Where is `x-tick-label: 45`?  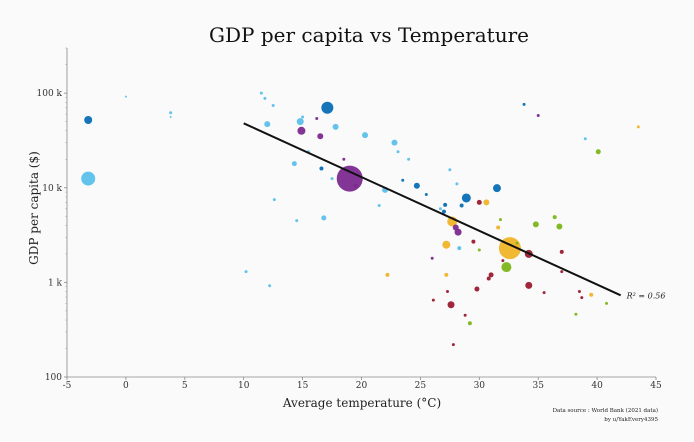
x-tick-label: 45 is located at coordinates (656, 386).